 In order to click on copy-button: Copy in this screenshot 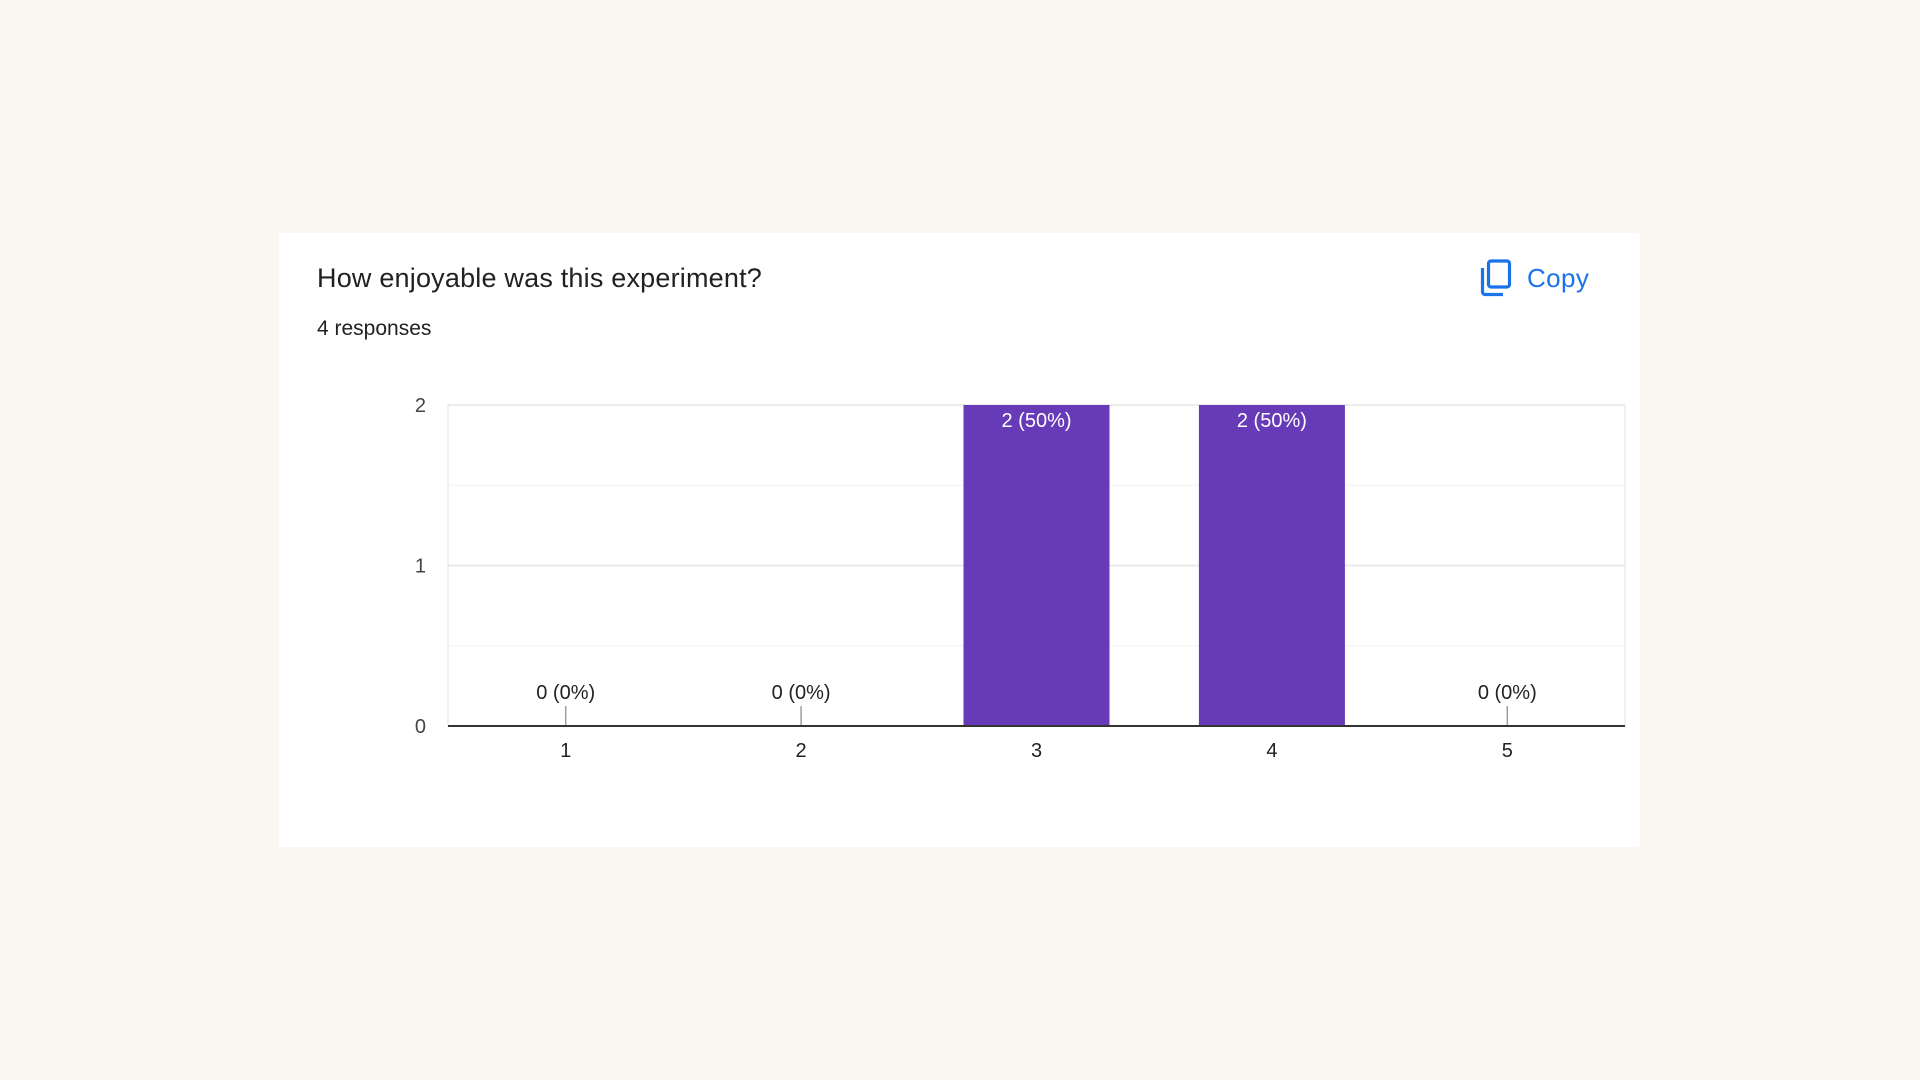, I will do `click(1534, 278)`.